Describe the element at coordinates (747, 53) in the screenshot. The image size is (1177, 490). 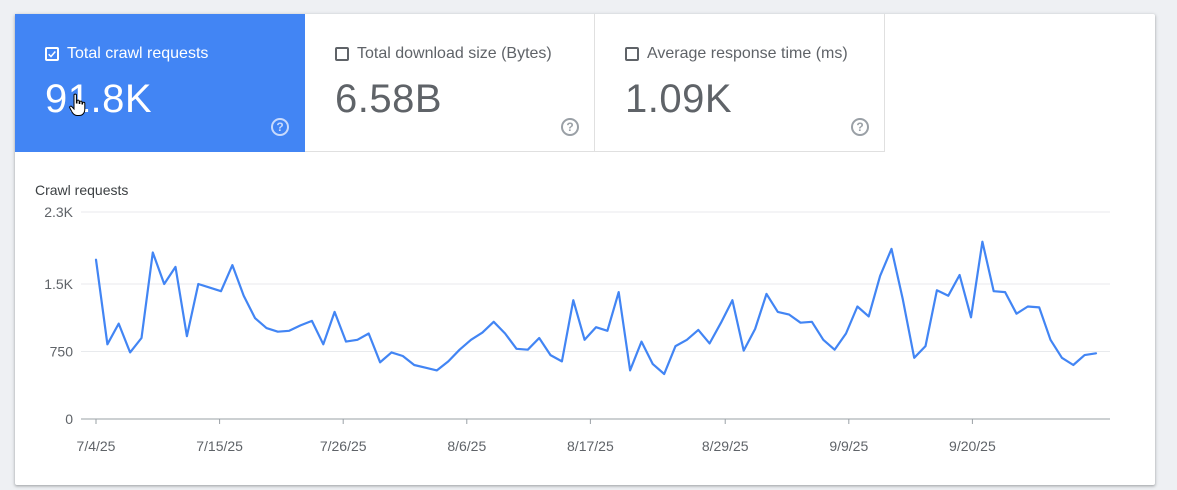
I see `metric-label: Average response time (ms)` at that location.